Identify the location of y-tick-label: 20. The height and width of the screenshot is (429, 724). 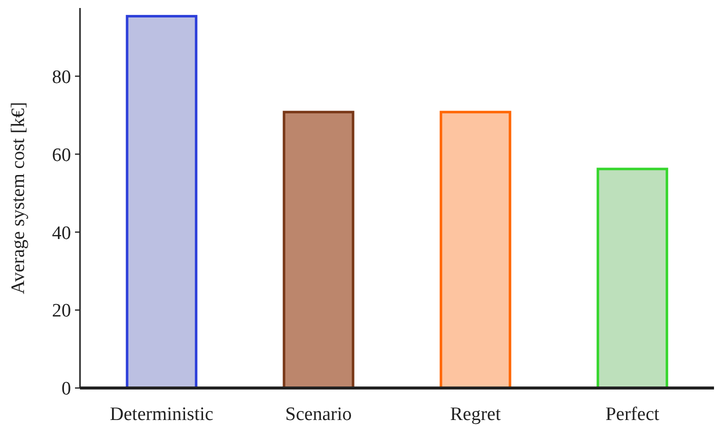
(61, 311).